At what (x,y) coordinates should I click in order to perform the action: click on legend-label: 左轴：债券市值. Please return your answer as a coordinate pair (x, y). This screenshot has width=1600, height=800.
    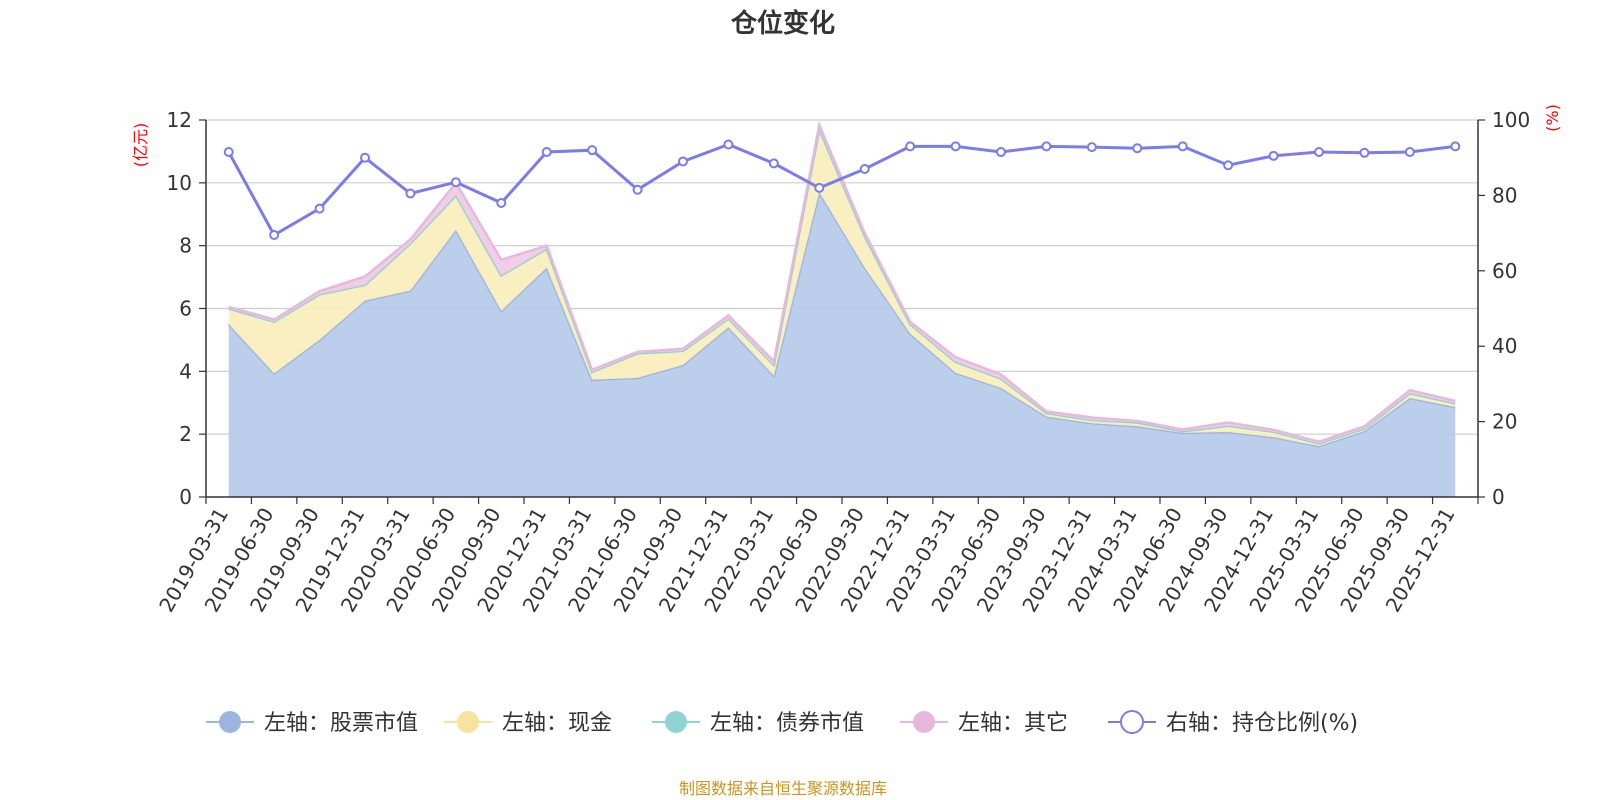
    Looking at the image, I should click on (787, 723).